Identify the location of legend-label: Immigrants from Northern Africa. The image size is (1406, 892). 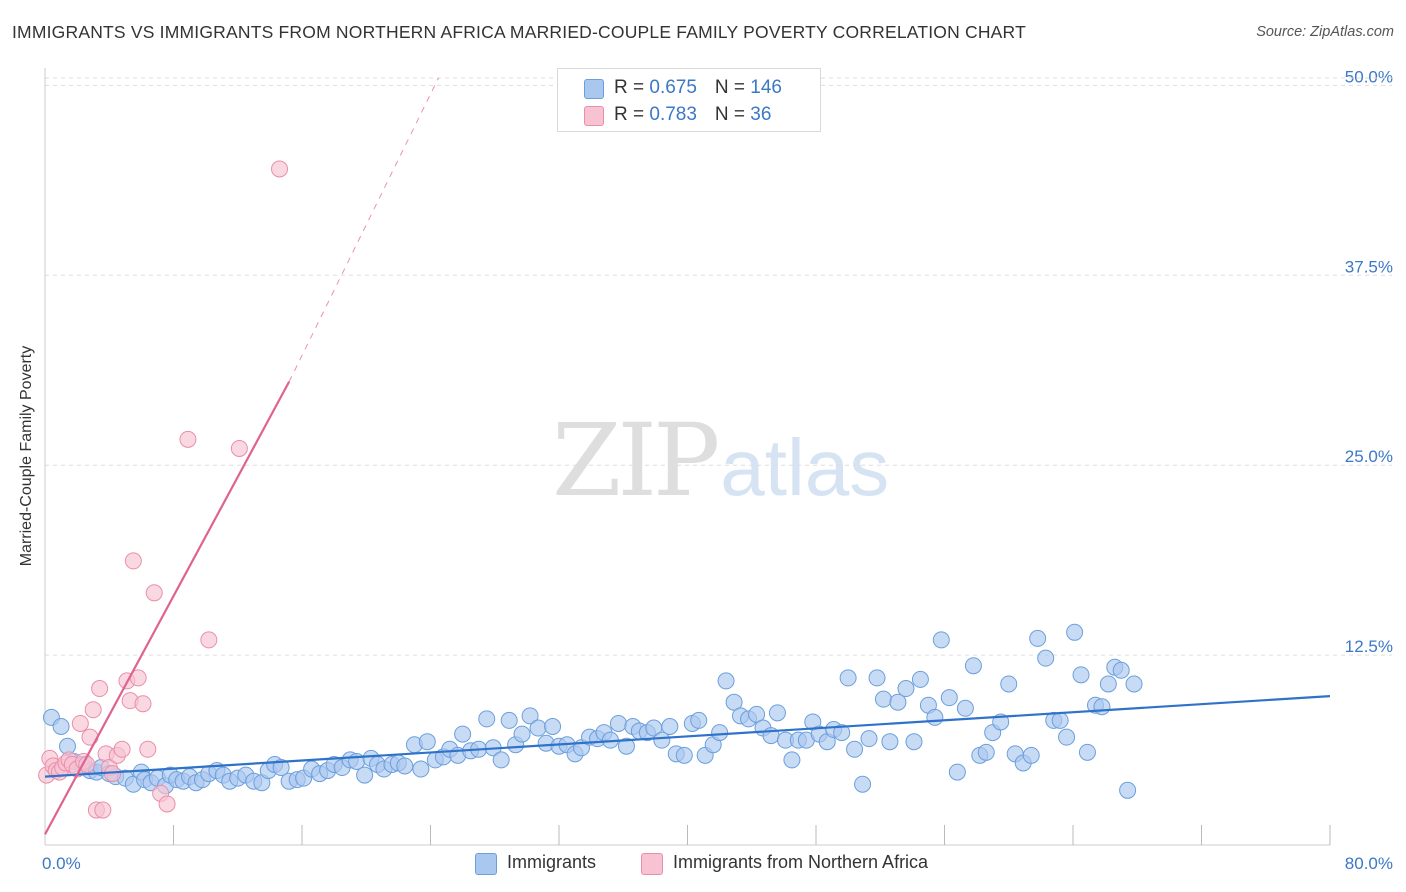
(801, 862).